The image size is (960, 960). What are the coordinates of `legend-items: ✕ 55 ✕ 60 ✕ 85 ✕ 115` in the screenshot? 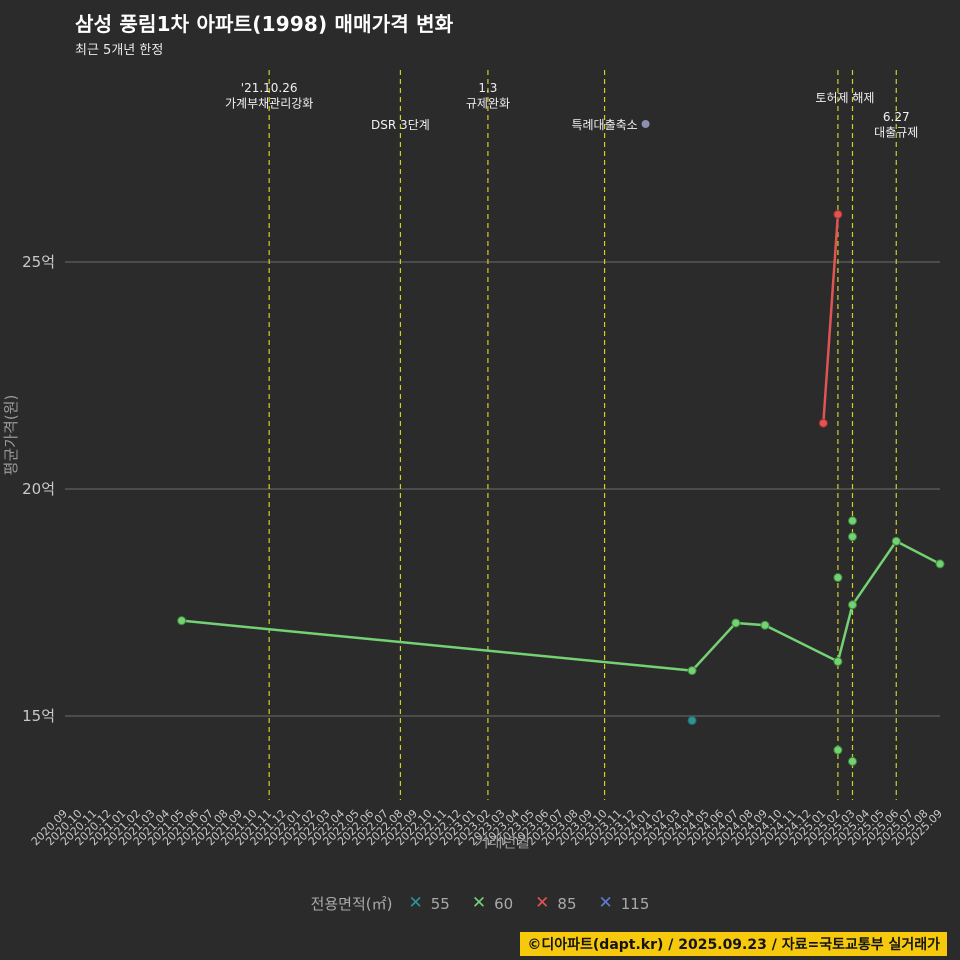 It's located at (528, 904).